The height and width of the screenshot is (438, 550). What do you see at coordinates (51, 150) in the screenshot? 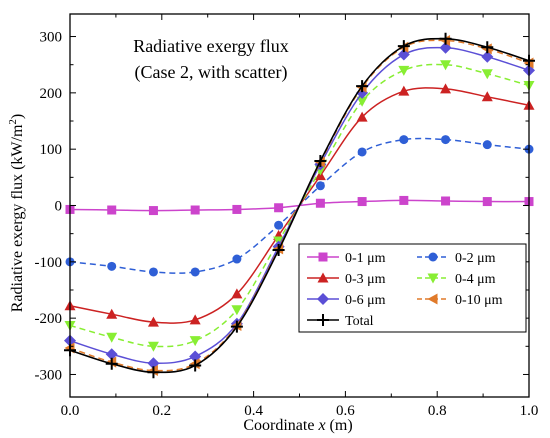
I see `y-tick-label: 100` at bounding box center [51, 150].